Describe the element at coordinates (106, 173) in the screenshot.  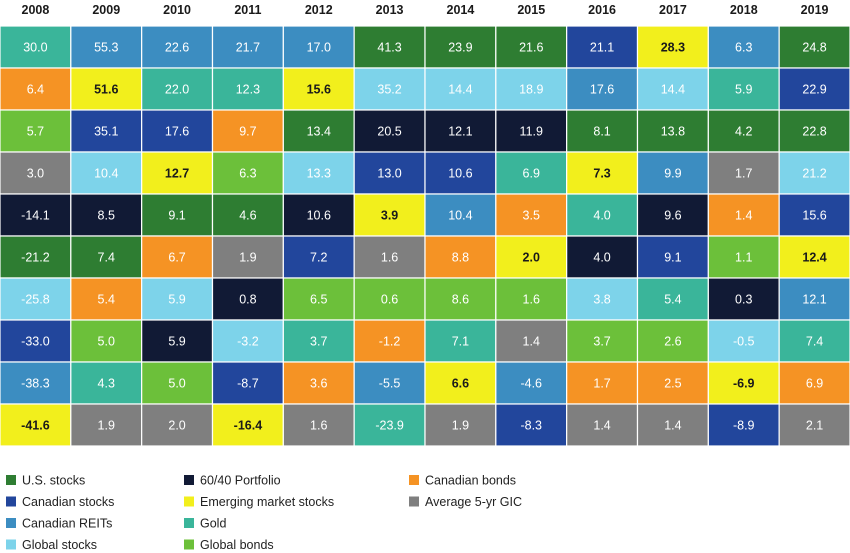
I see `cell-2009-global` at that location.